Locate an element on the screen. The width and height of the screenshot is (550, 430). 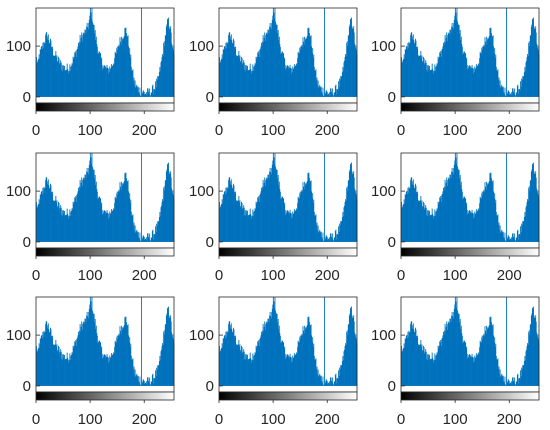
colorbar-strip is located at coordinates (470, 252).